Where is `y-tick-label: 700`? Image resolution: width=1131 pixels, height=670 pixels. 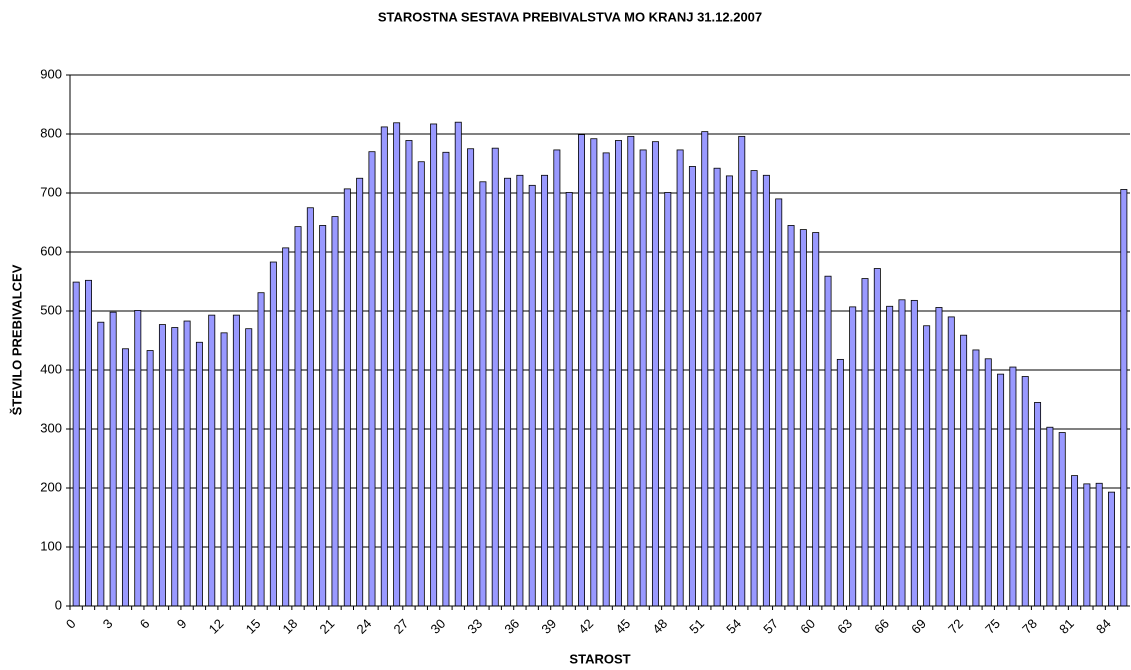 y-tick-label: 700 is located at coordinates (51, 191).